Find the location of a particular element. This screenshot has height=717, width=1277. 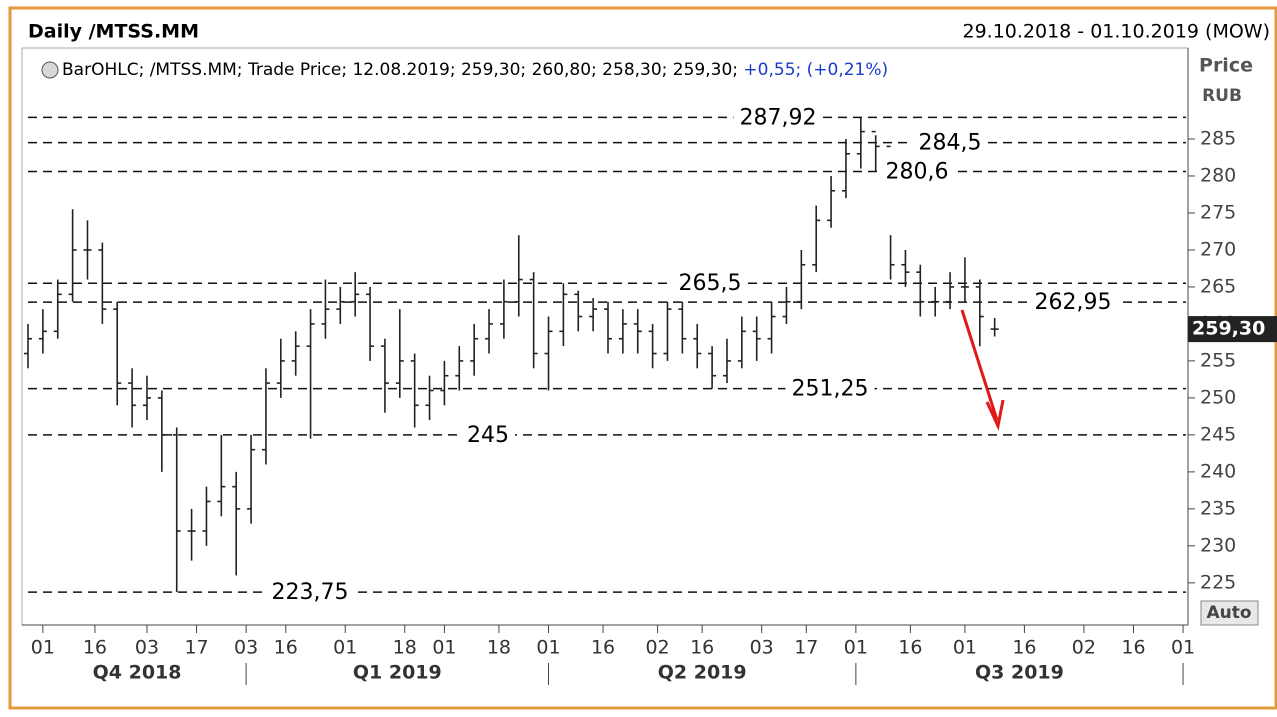

level-label: 284,5 is located at coordinates (950, 143).